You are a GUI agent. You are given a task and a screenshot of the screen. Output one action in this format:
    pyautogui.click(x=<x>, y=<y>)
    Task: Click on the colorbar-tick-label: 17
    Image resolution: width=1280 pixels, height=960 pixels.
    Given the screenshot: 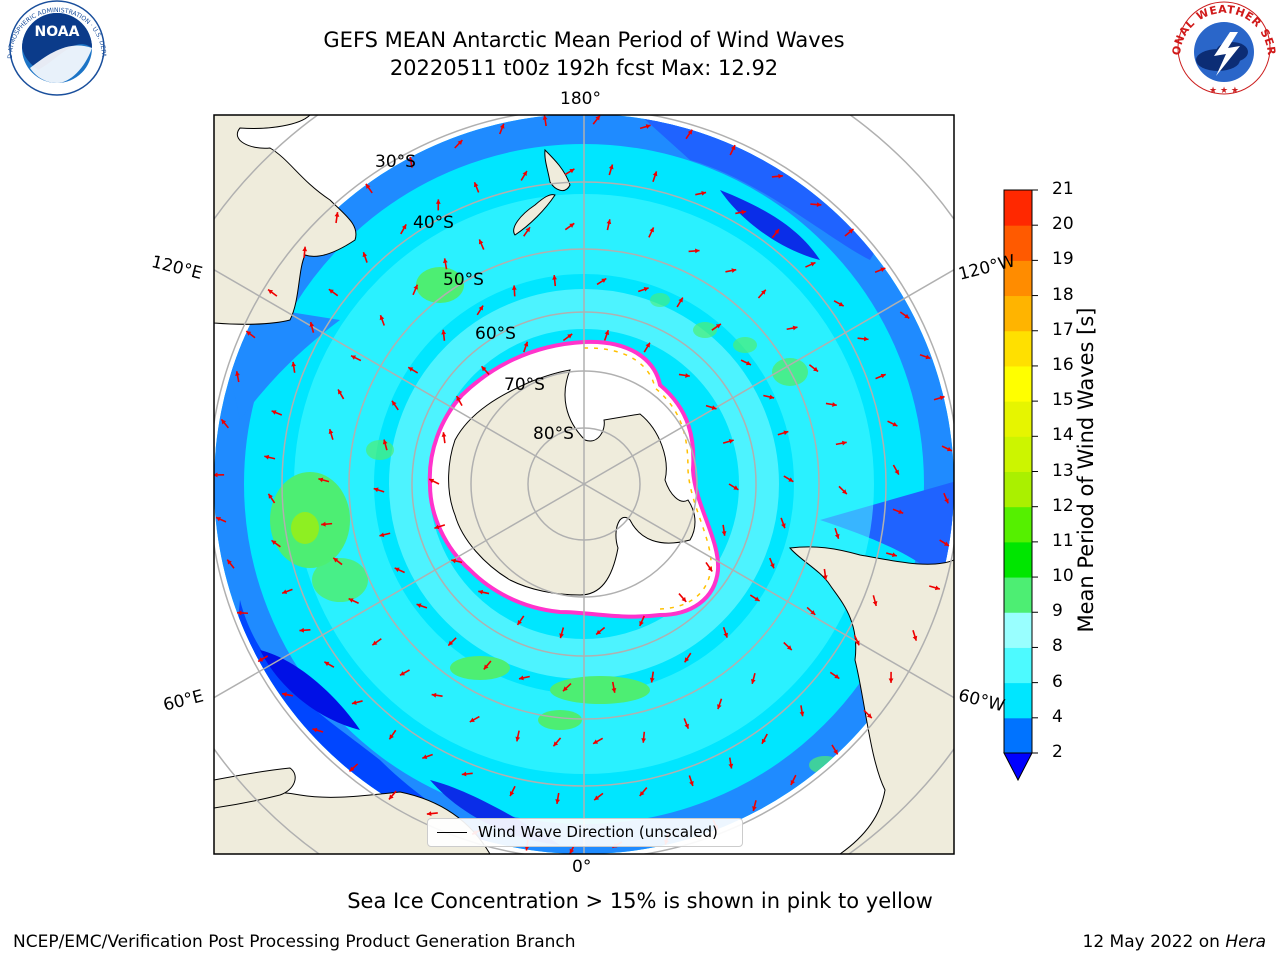 What is the action you would take?
    pyautogui.click(x=1063, y=329)
    